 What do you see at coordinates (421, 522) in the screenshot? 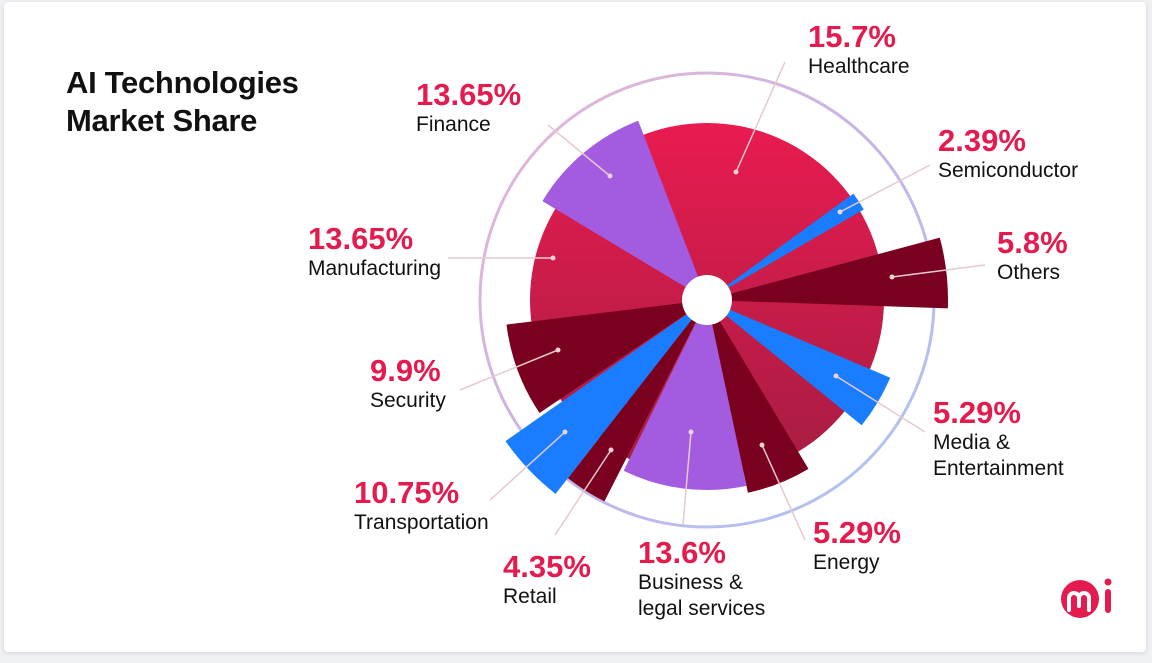
I see `data-label-category: Transportation` at bounding box center [421, 522].